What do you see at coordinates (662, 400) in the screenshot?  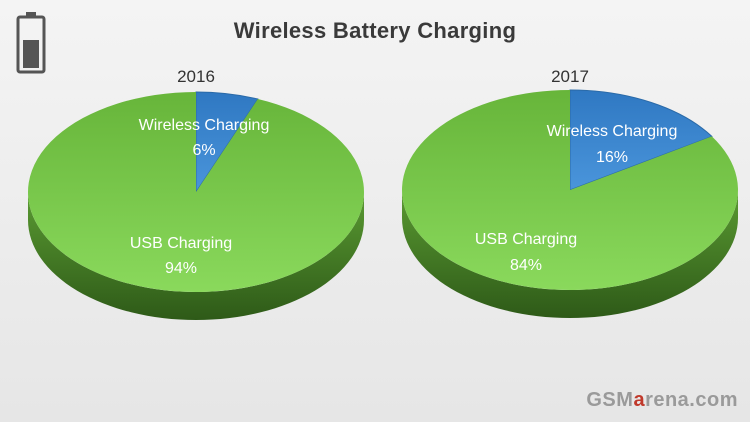 I see `watermark: GSMarena.com` at bounding box center [662, 400].